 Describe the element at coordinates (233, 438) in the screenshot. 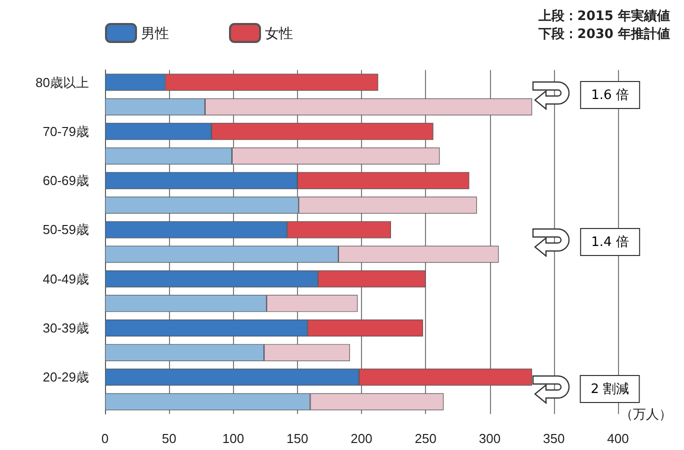

I see `x-tick-label: 100` at that location.